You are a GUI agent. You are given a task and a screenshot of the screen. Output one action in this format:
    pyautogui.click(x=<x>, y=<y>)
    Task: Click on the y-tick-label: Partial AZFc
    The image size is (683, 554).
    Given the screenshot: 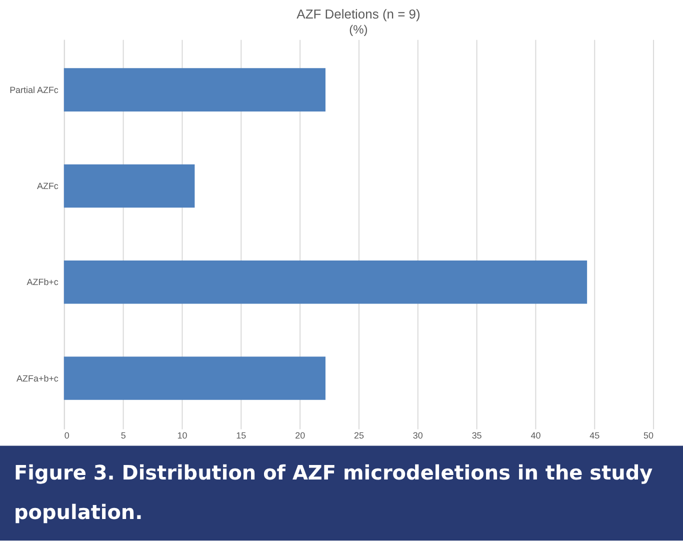 What is the action you would take?
    pyautogui.click(x=34, y=89)
    